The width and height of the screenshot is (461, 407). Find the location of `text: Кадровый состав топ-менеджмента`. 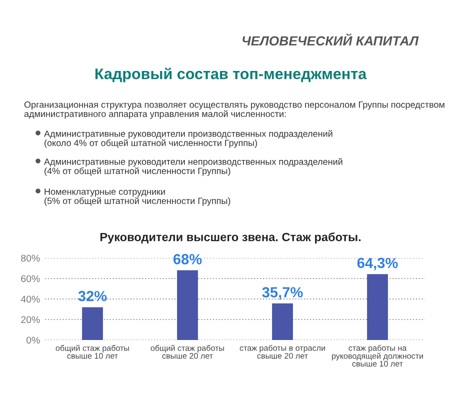

text: Кадровый состав топ-менеджмента is located at coordinates (231, 75).